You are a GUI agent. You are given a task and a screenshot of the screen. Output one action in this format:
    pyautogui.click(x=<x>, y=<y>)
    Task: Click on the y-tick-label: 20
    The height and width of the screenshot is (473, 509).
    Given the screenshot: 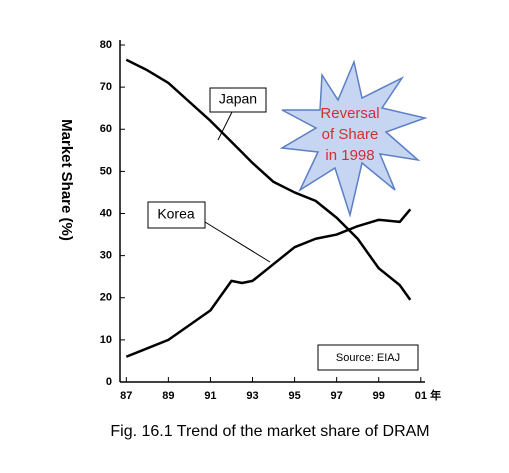 What is the action you would take?
    pyautogui.click(x=106, y=298)
    